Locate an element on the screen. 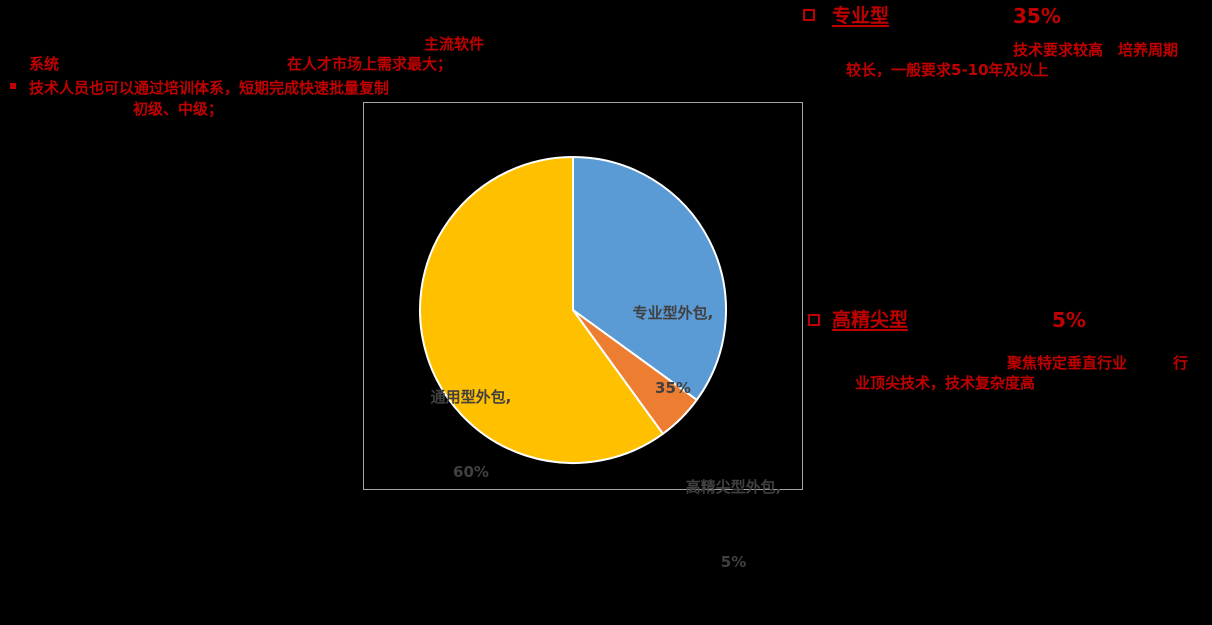 The height and width of the screenshot is (625, 1212). section-highend-desc-line1b: 行 is located at coordinates (1181, 363).